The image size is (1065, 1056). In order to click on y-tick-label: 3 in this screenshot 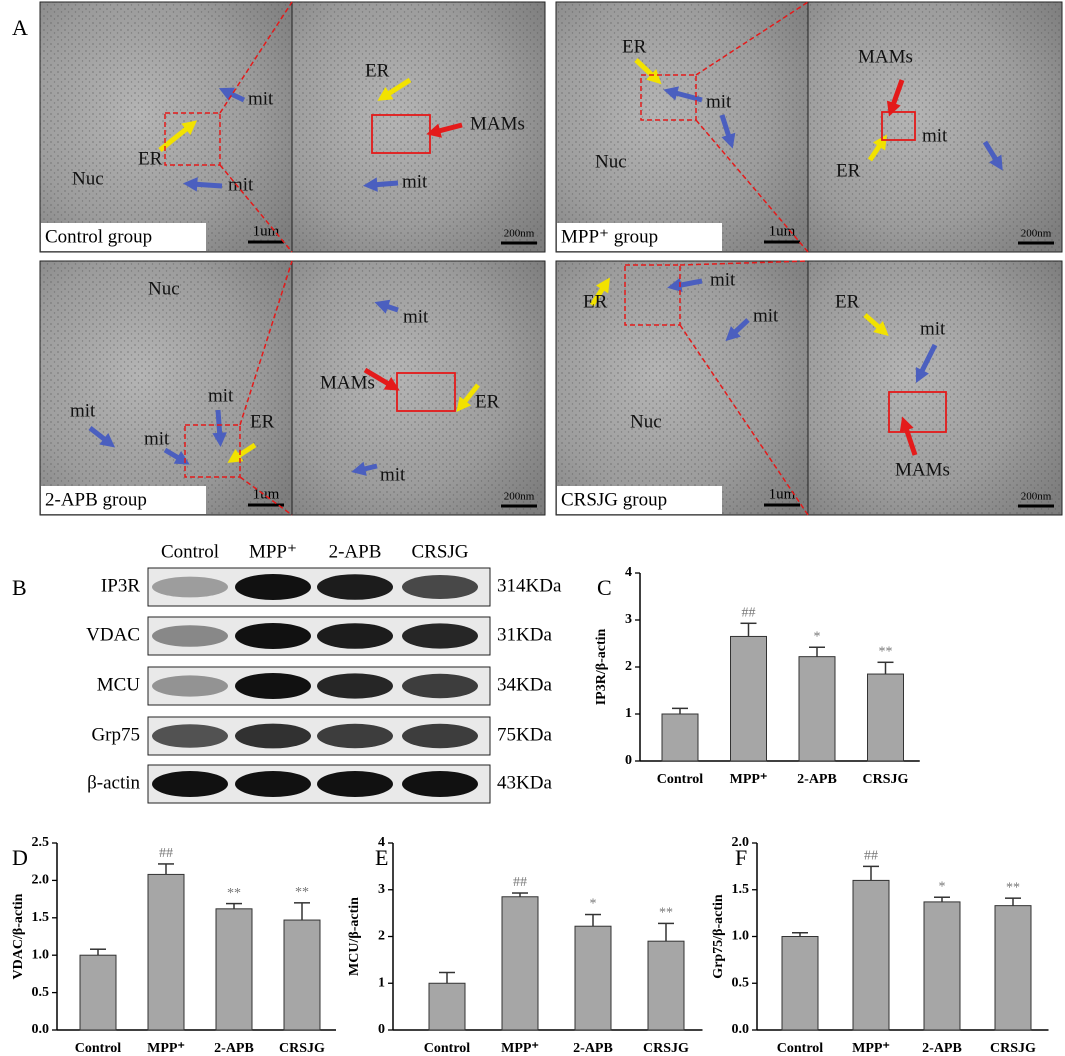, I will do `click(628, 619)`.